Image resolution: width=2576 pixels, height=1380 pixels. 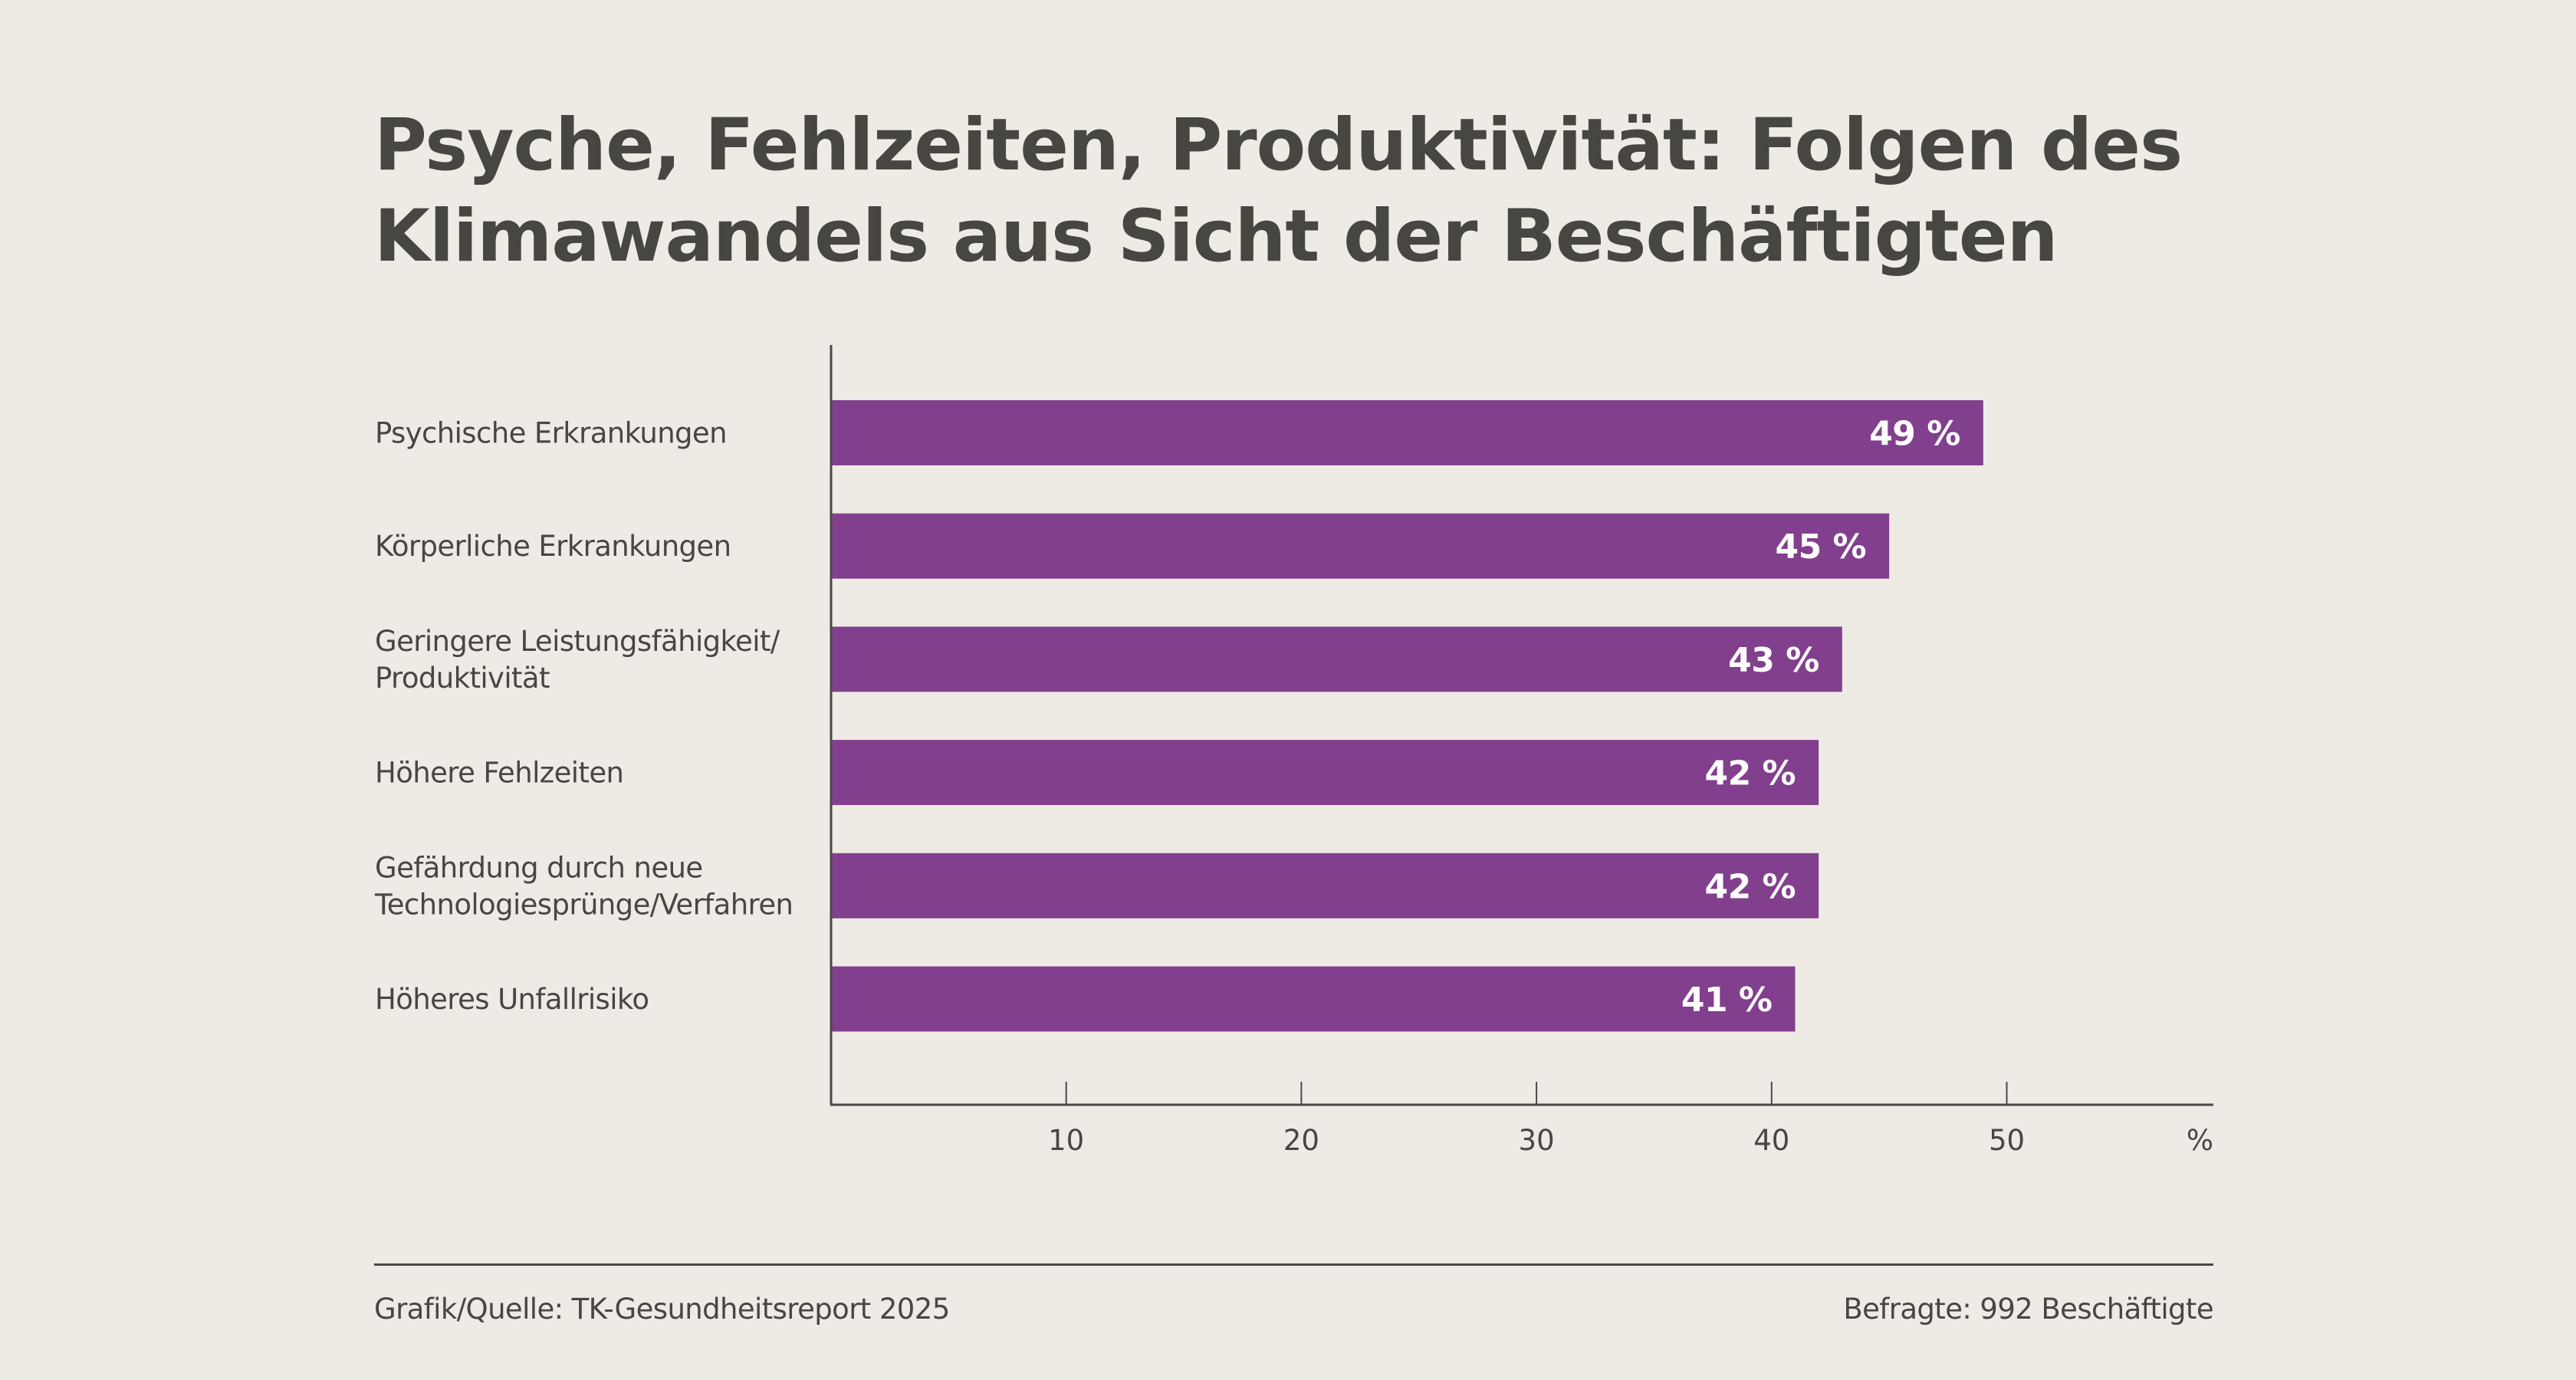 I want to click on x-tick-label: 10, so click(x=1066, y=1141).